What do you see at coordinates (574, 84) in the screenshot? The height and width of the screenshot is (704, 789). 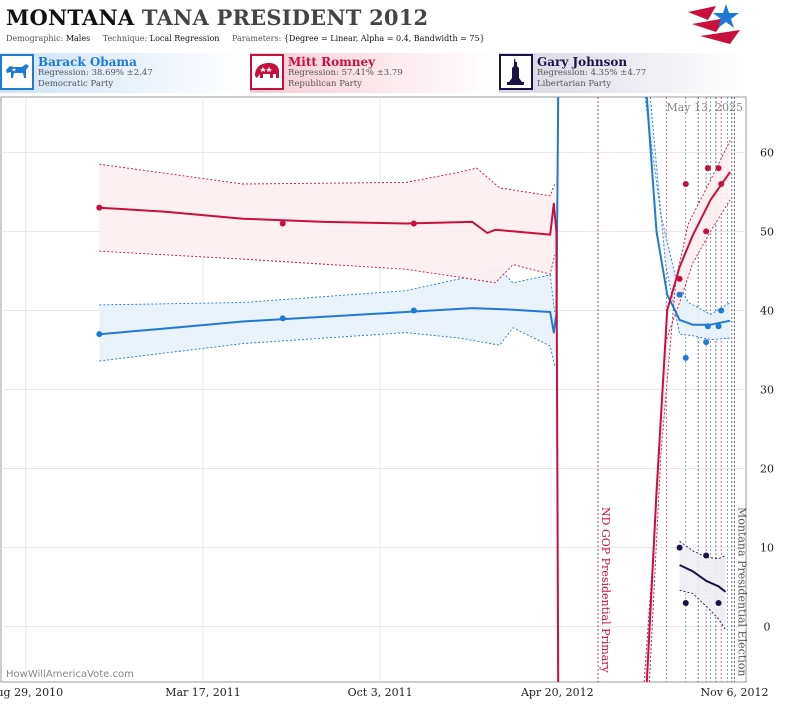 I see `candidate-party: Libertarian Party` at bounding box center [574, 84].